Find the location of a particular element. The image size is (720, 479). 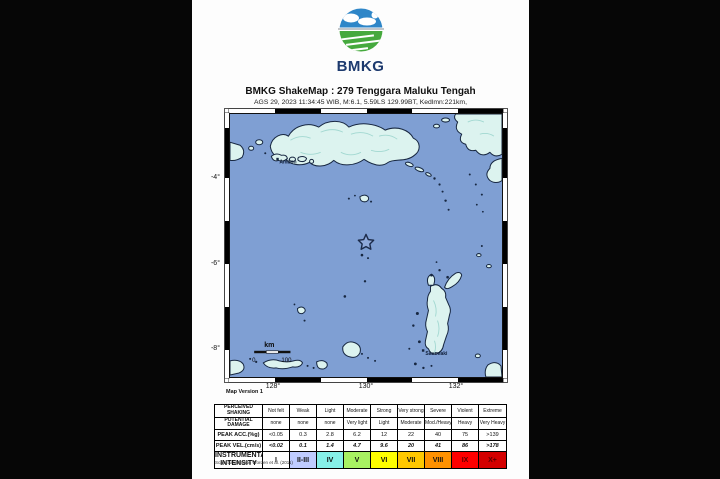

legend-cell: Extreme is located at coordinates (492, 411).